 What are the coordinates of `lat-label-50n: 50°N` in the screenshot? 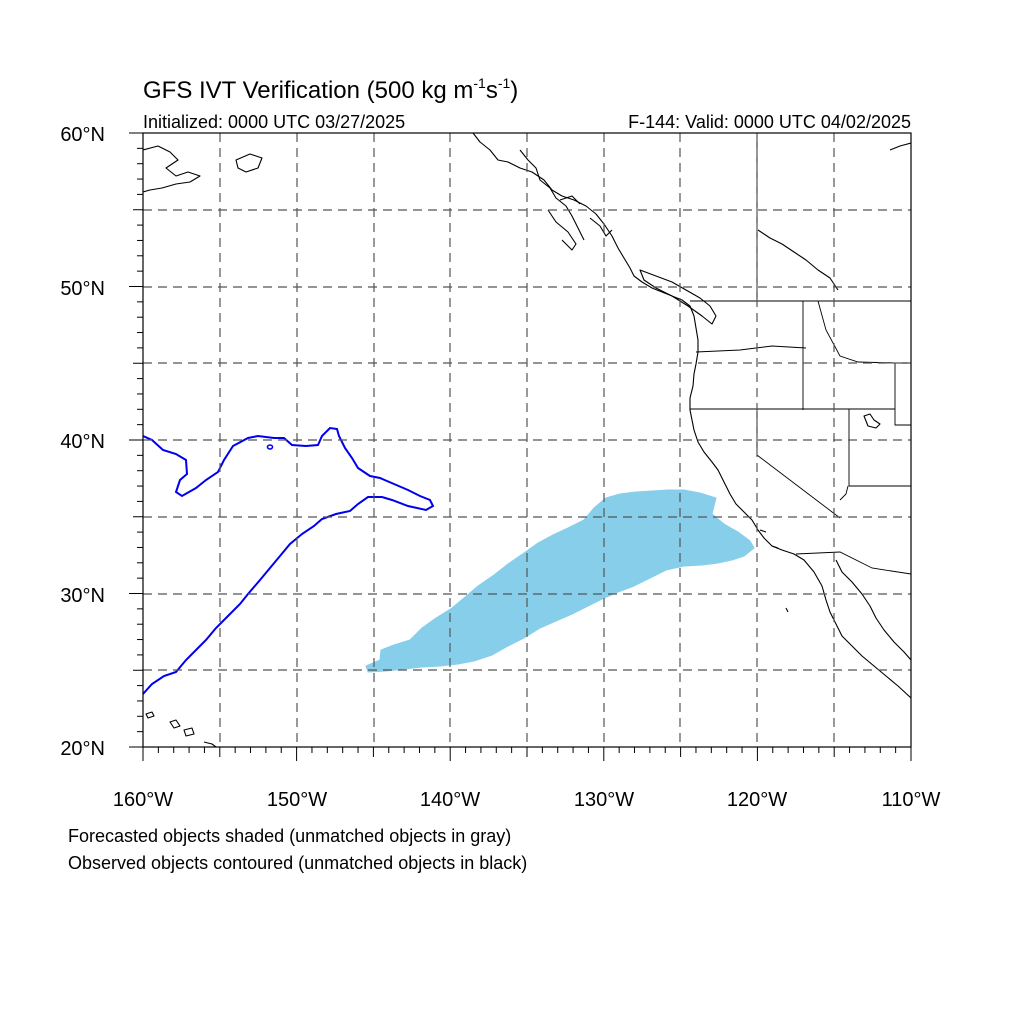 It's located at (82, 289).